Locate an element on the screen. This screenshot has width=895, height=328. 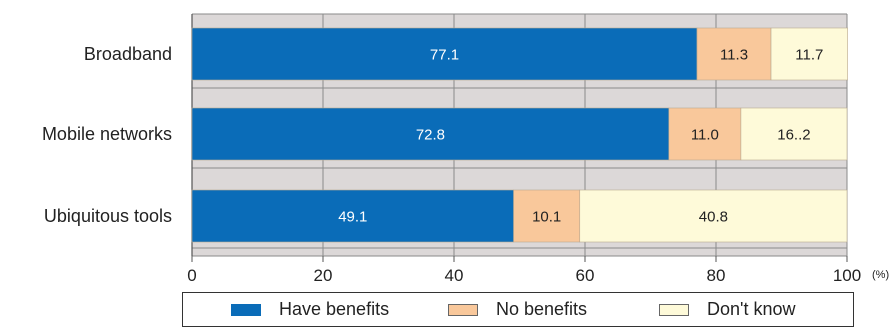
bar-ubiquitous-tools-don-t-know is located at coordinates (713, 216).